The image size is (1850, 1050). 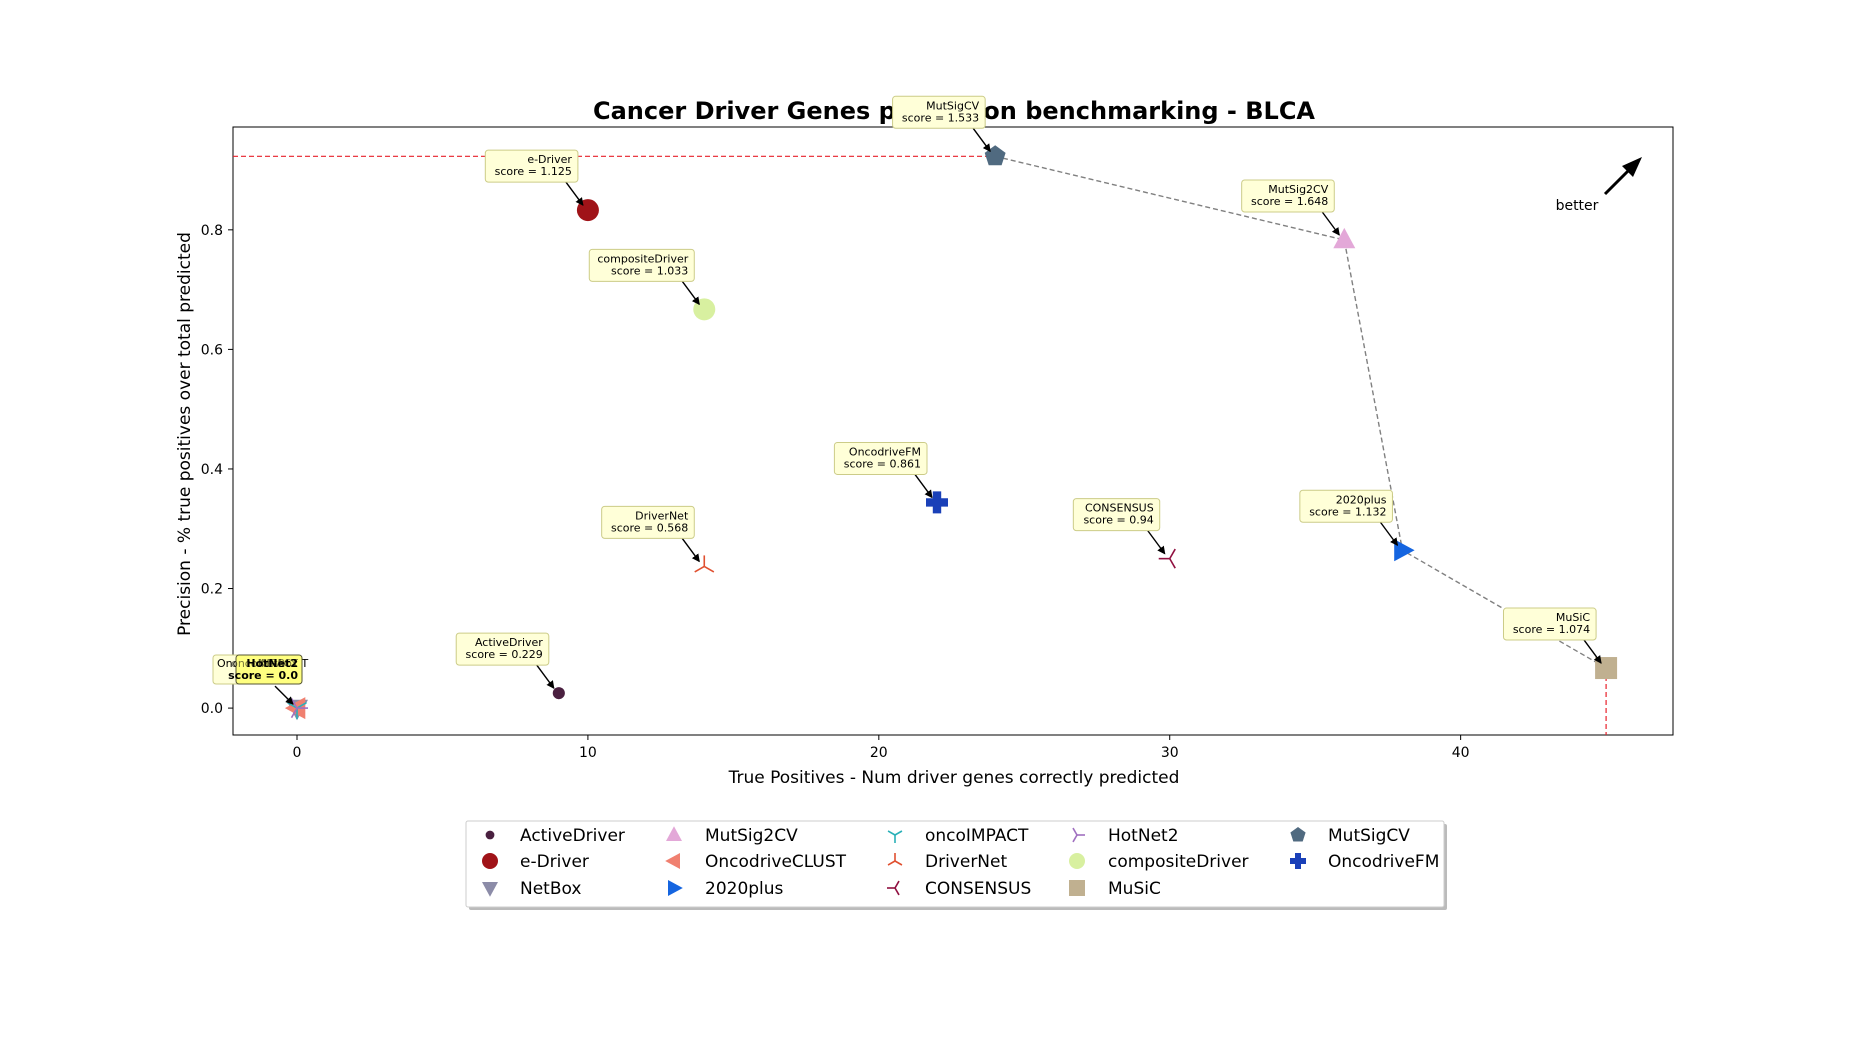 I want to click on y-tick-label-0.2: 0.2, so click(x=212, y=590).